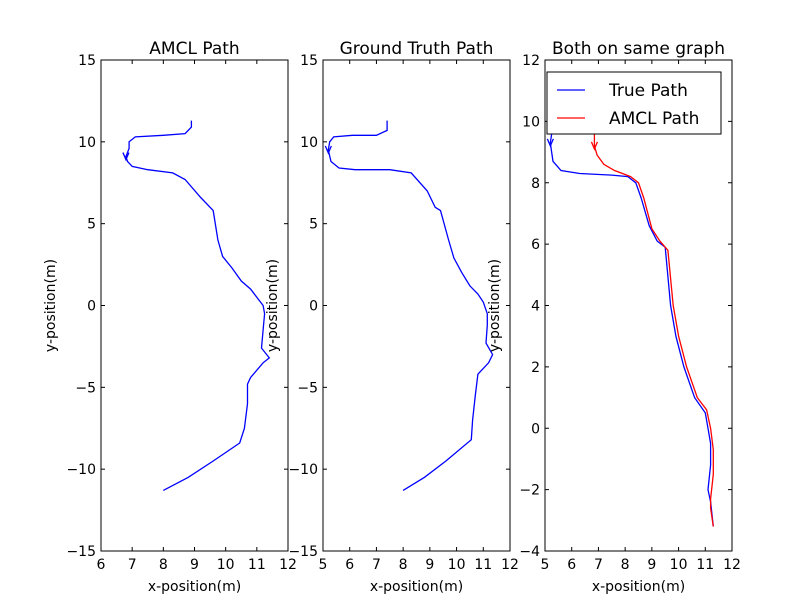 Image resolution: width=812 pixels, height=612 pixels. I want to click on y-tick-label: −4, so click(529, 552).